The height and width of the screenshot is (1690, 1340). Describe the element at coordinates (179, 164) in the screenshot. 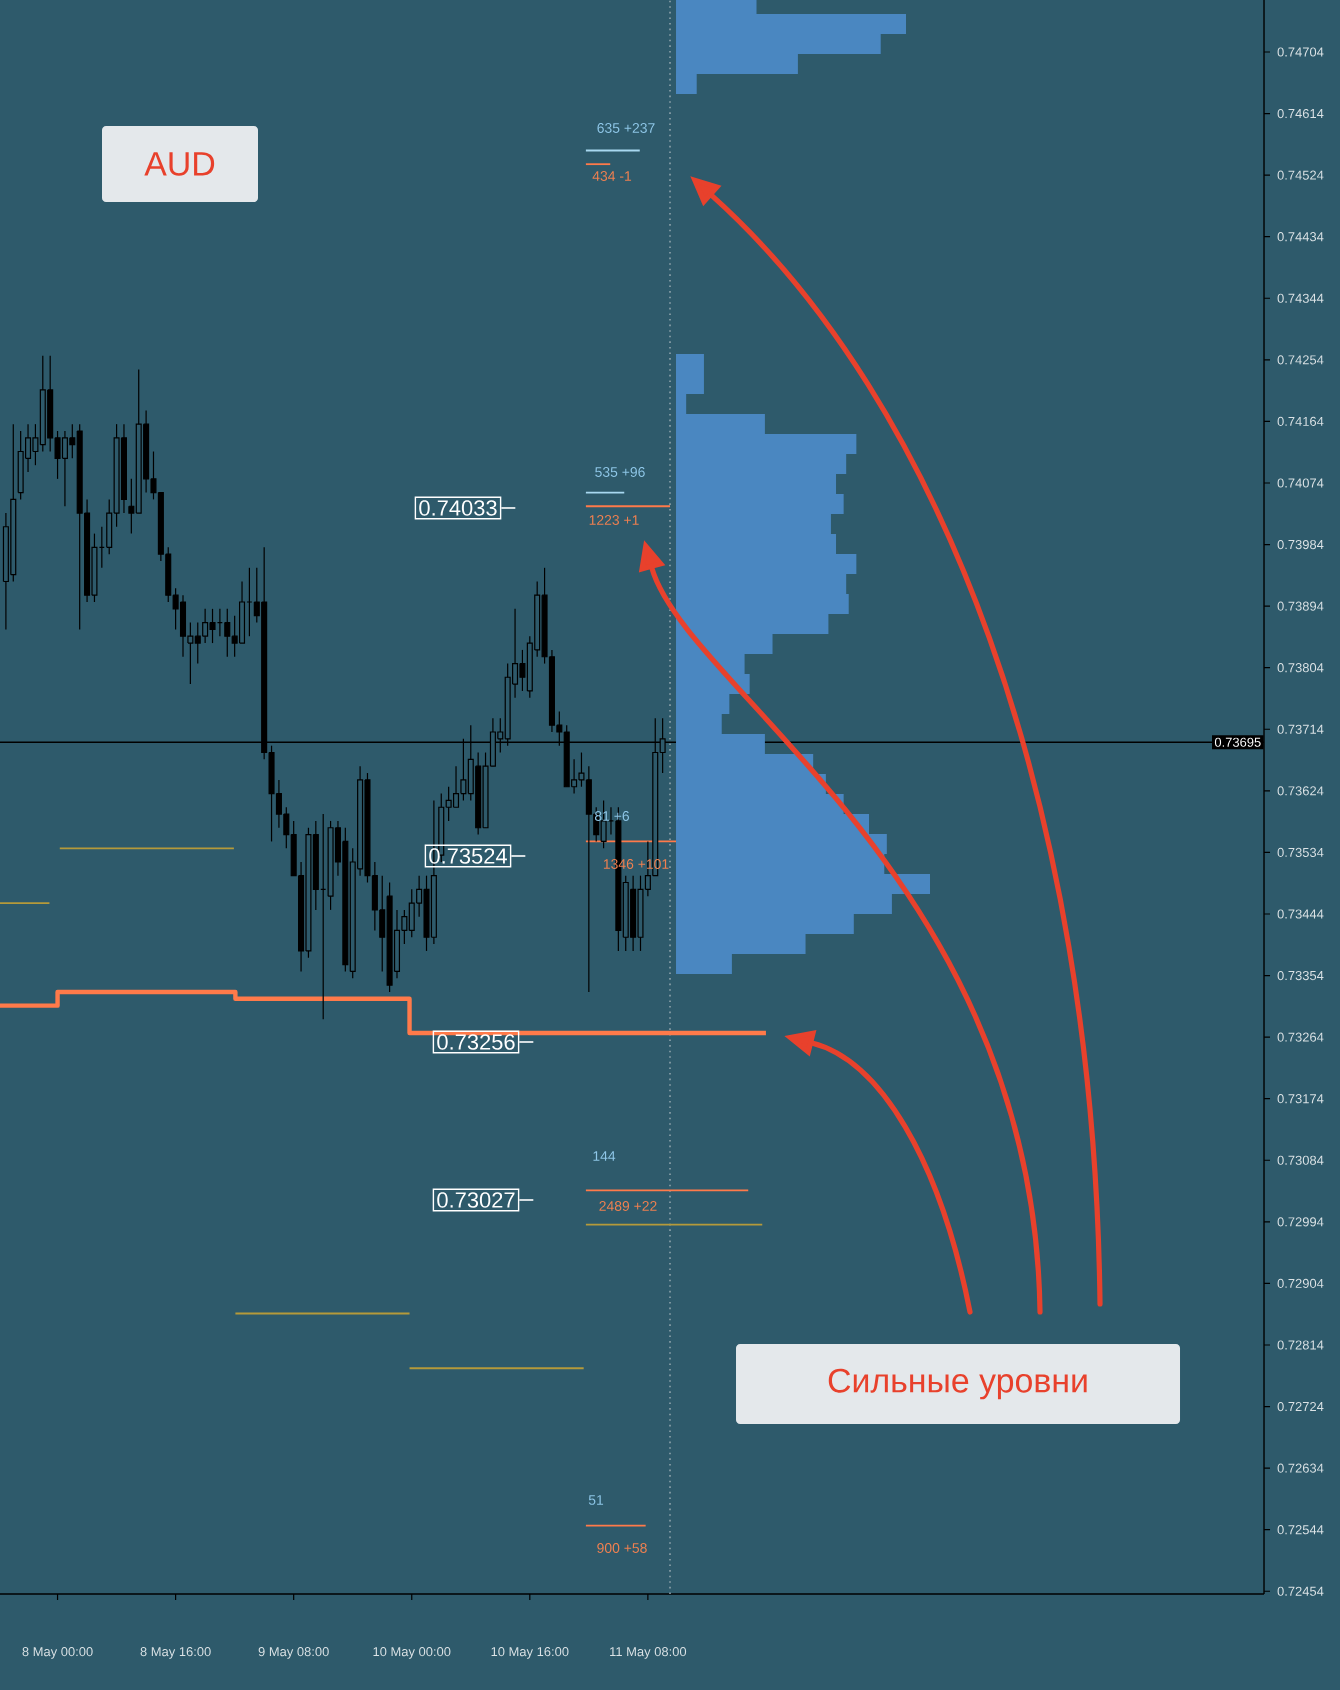

I see `text: AUD` at that location.